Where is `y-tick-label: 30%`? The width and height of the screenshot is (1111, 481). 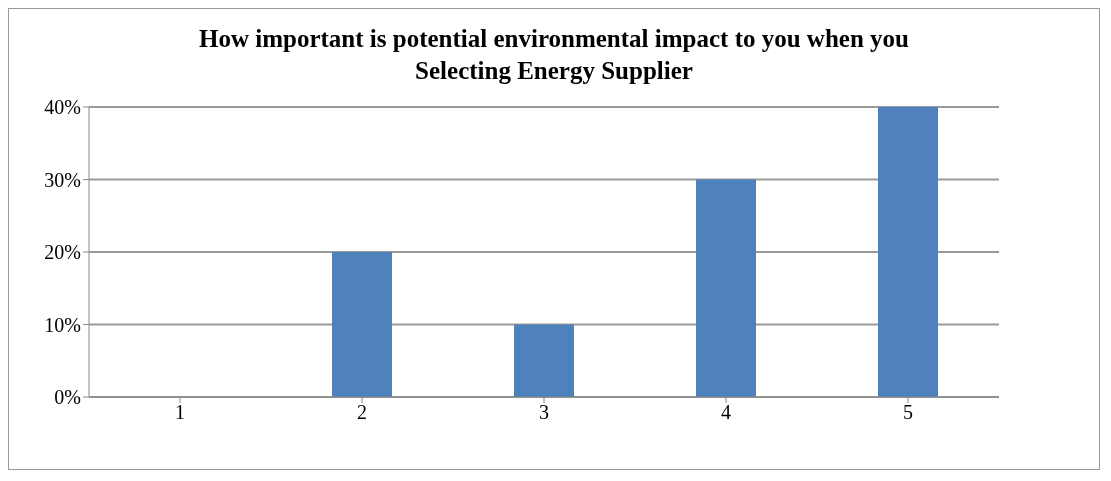
y-tick-label: 30% is located at coordinates (62, 179).